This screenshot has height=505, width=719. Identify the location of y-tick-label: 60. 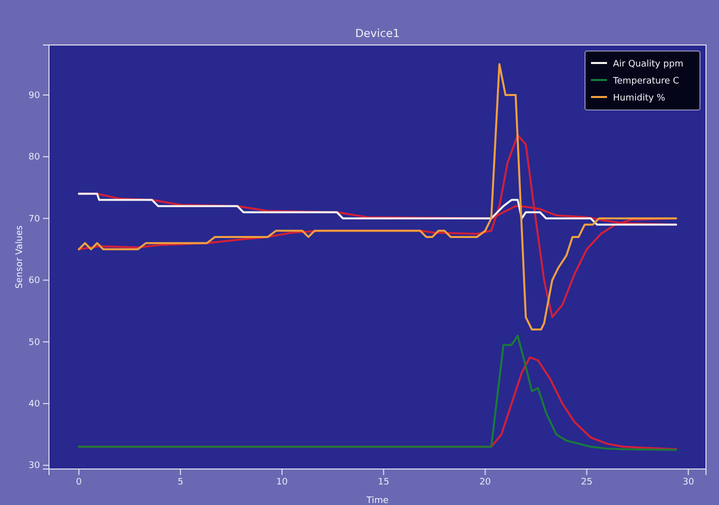
(34, 281).